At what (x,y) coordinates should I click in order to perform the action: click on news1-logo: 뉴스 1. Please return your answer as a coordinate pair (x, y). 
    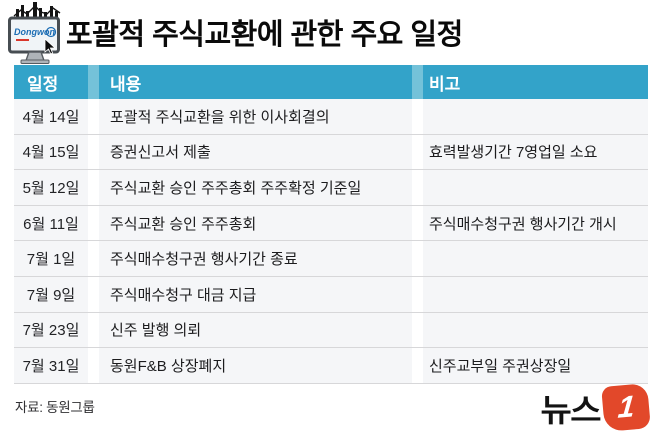
    Looking at the image, I should click on (595, 407).